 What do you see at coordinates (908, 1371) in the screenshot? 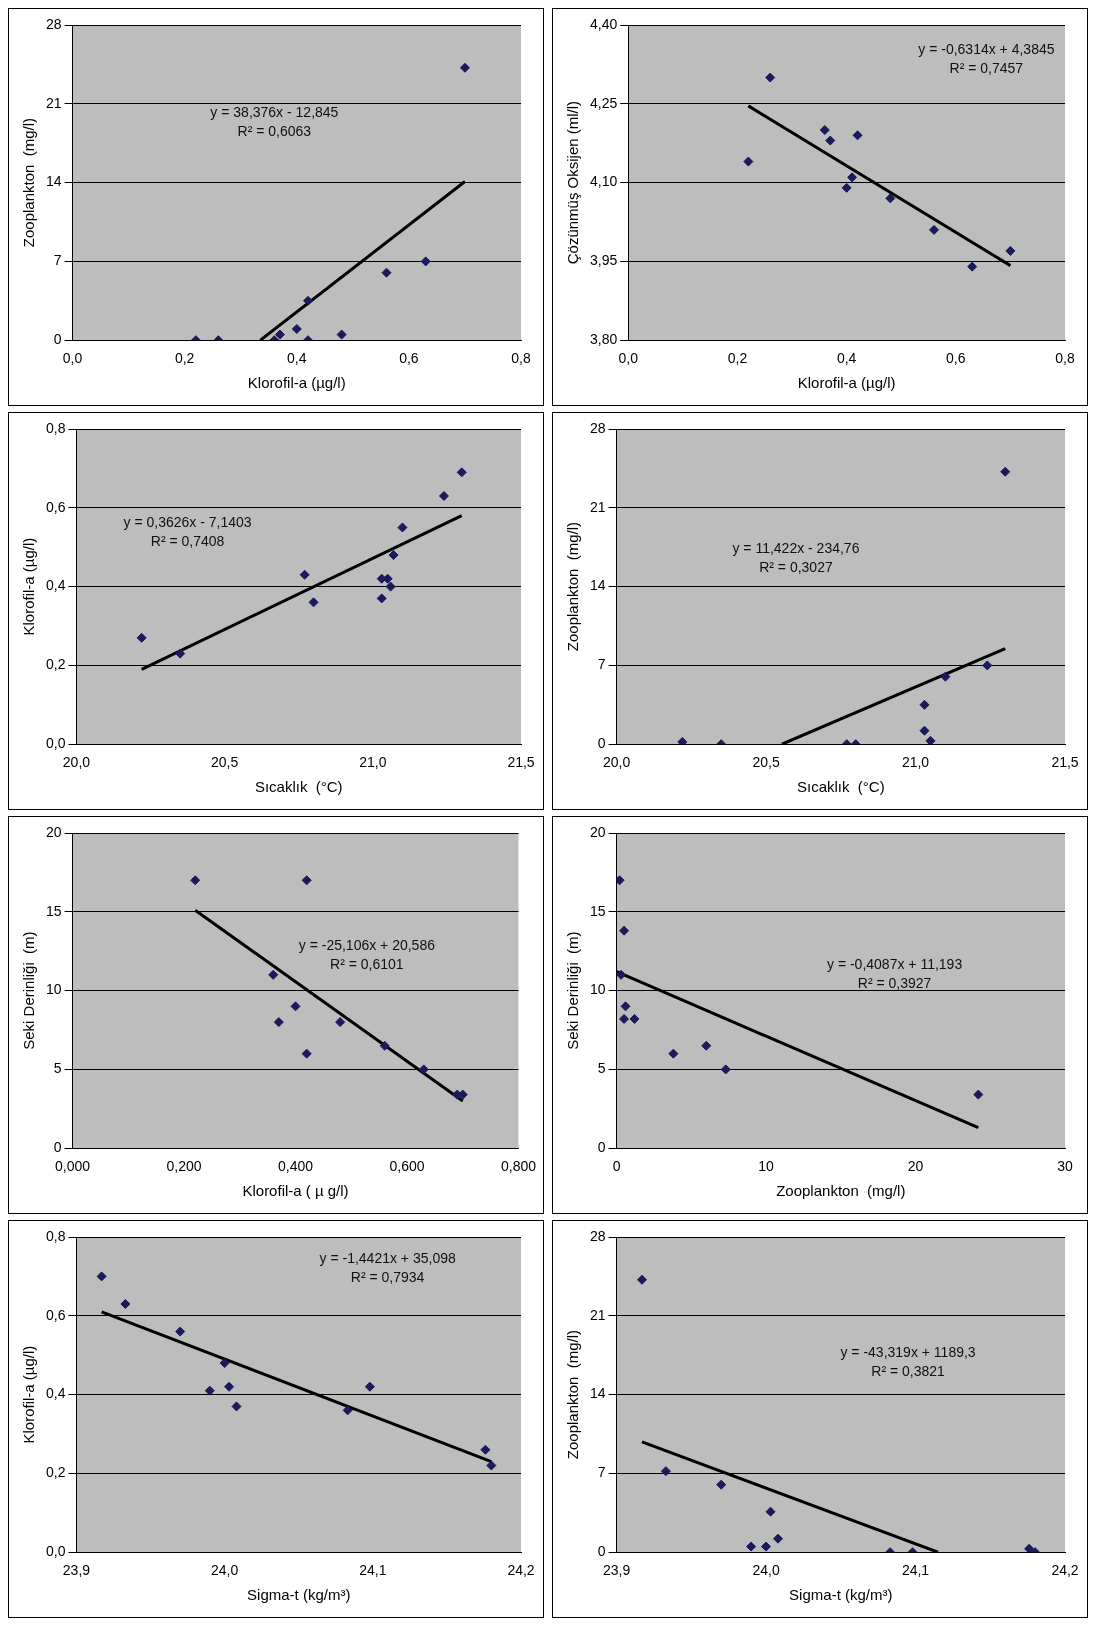
I see `annotation: R² = 0,3821` at bounding box center [908, 1371].